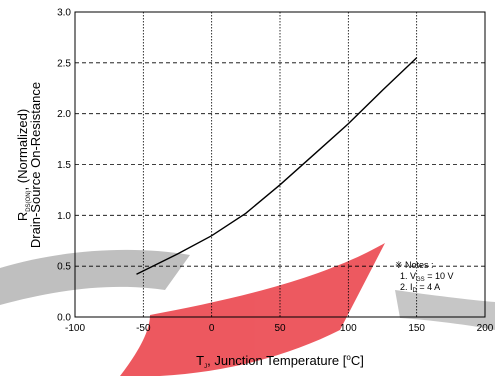 This screenshot has height=376, width=495. I want to click on y-tick-label: 0.0, so click(64, 318).